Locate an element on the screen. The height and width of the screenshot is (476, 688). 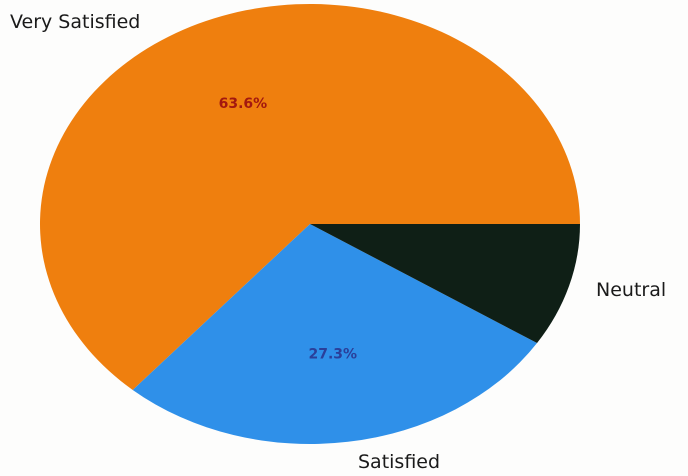
pie-category-label-satisfied: Satisfied is located at coordinates (399, 462).